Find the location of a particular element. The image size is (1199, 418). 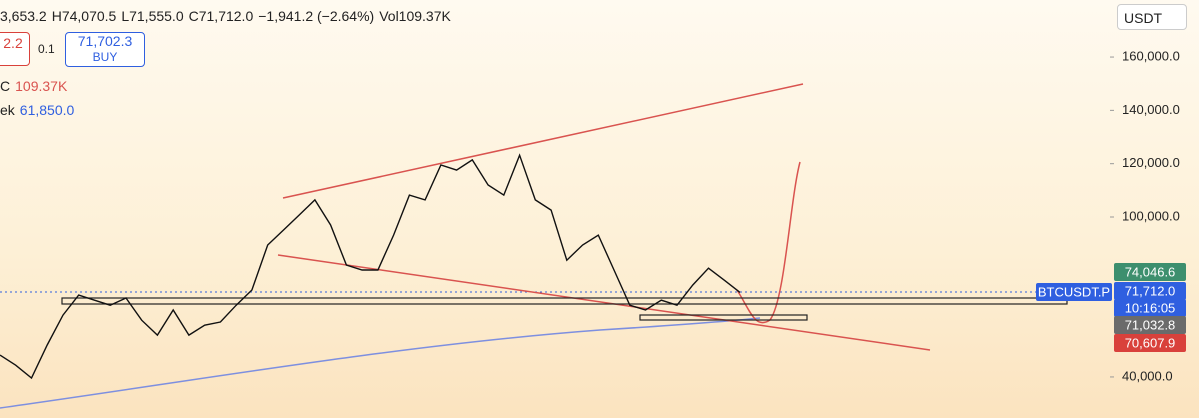

y-tick-label: 100,000.0 is located at coordinates (1151, 215).